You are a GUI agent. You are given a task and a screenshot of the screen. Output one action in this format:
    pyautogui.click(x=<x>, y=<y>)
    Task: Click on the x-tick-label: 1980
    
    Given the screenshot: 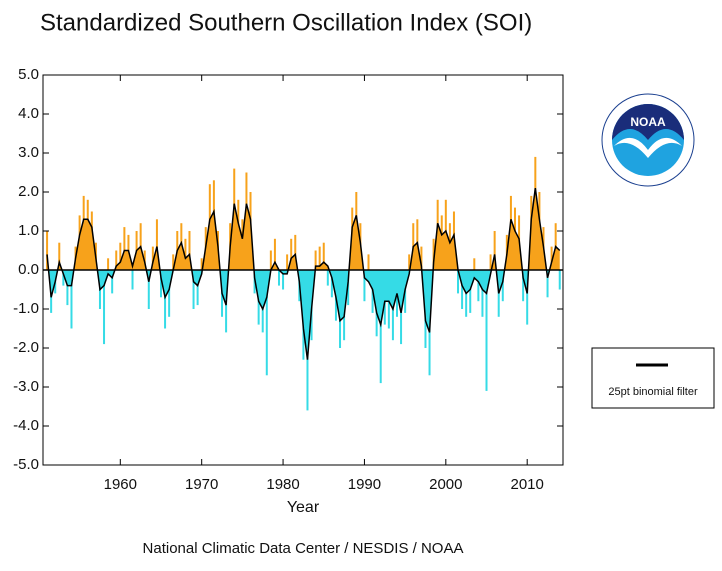 What is the action you would take?
    pyautogui.click(x=282, y=484)
    